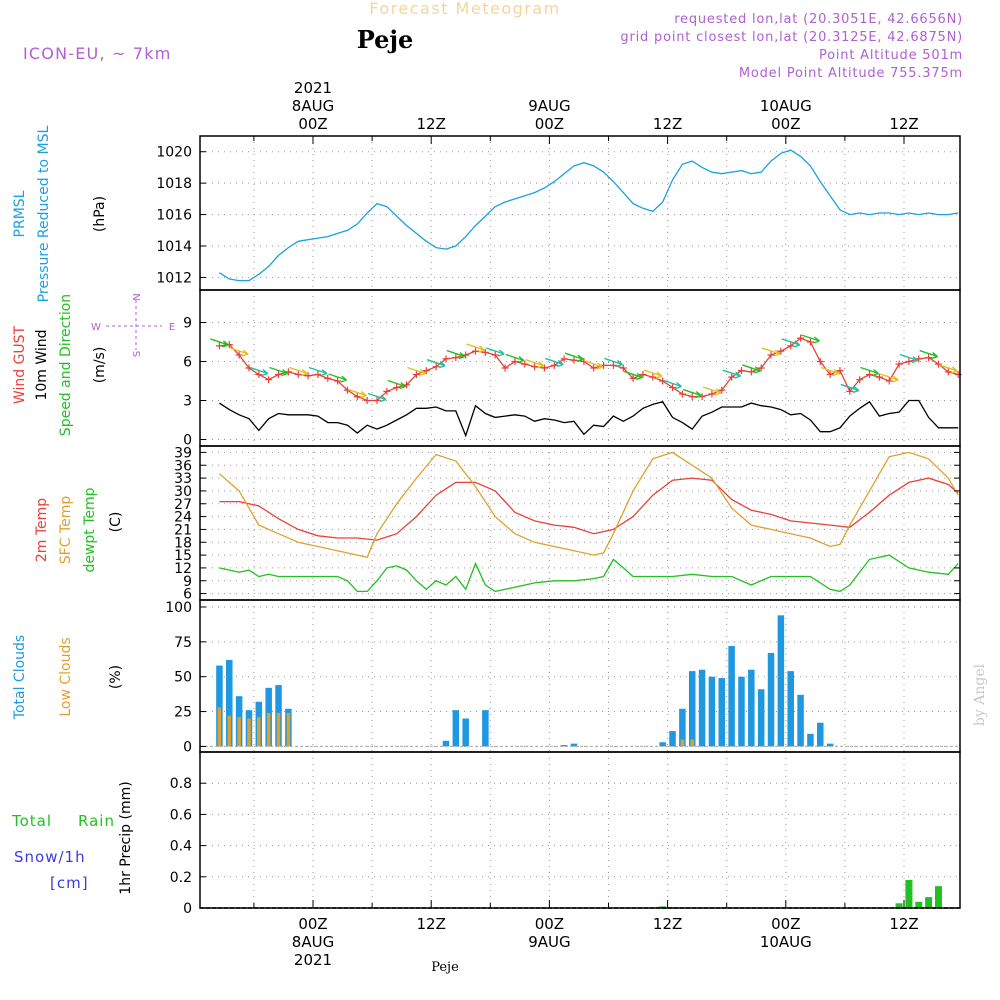 This screenshot has height=1000, width=1000. What do you see at coordinates (60, 213) in the screenshot?
I see `pressure-panel-labels: PRMSL Pressure Reduced to MSL (hPa)` at bounding box center [60, 213].